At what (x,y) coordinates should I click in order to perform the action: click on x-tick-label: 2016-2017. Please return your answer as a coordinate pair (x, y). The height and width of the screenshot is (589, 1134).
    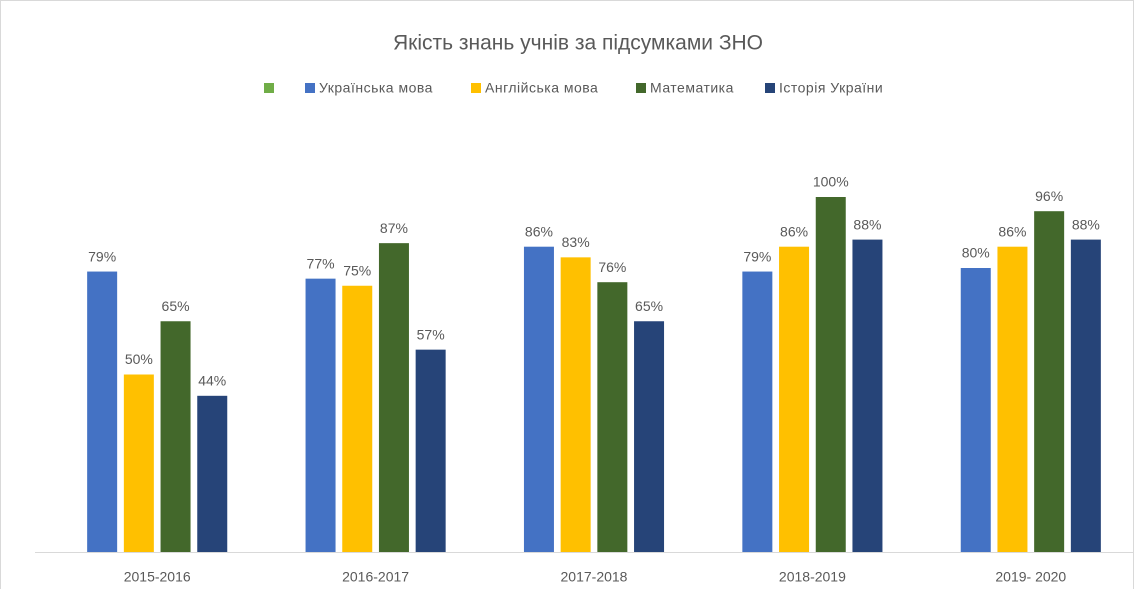
    Looking at the image, I should click on (375, 577).